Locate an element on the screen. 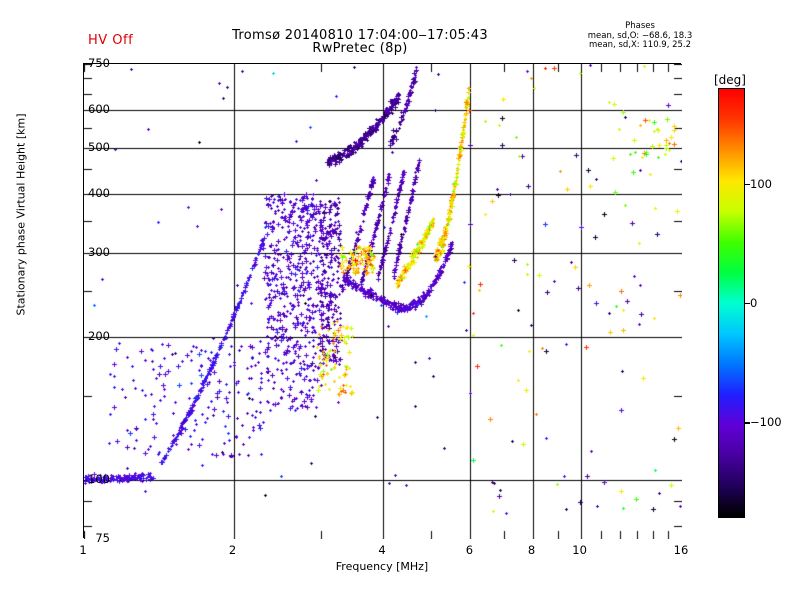 This screenshot has height=600, width=800. colorbar-tick-minus100: −100 is located at coordinates (766, 422).